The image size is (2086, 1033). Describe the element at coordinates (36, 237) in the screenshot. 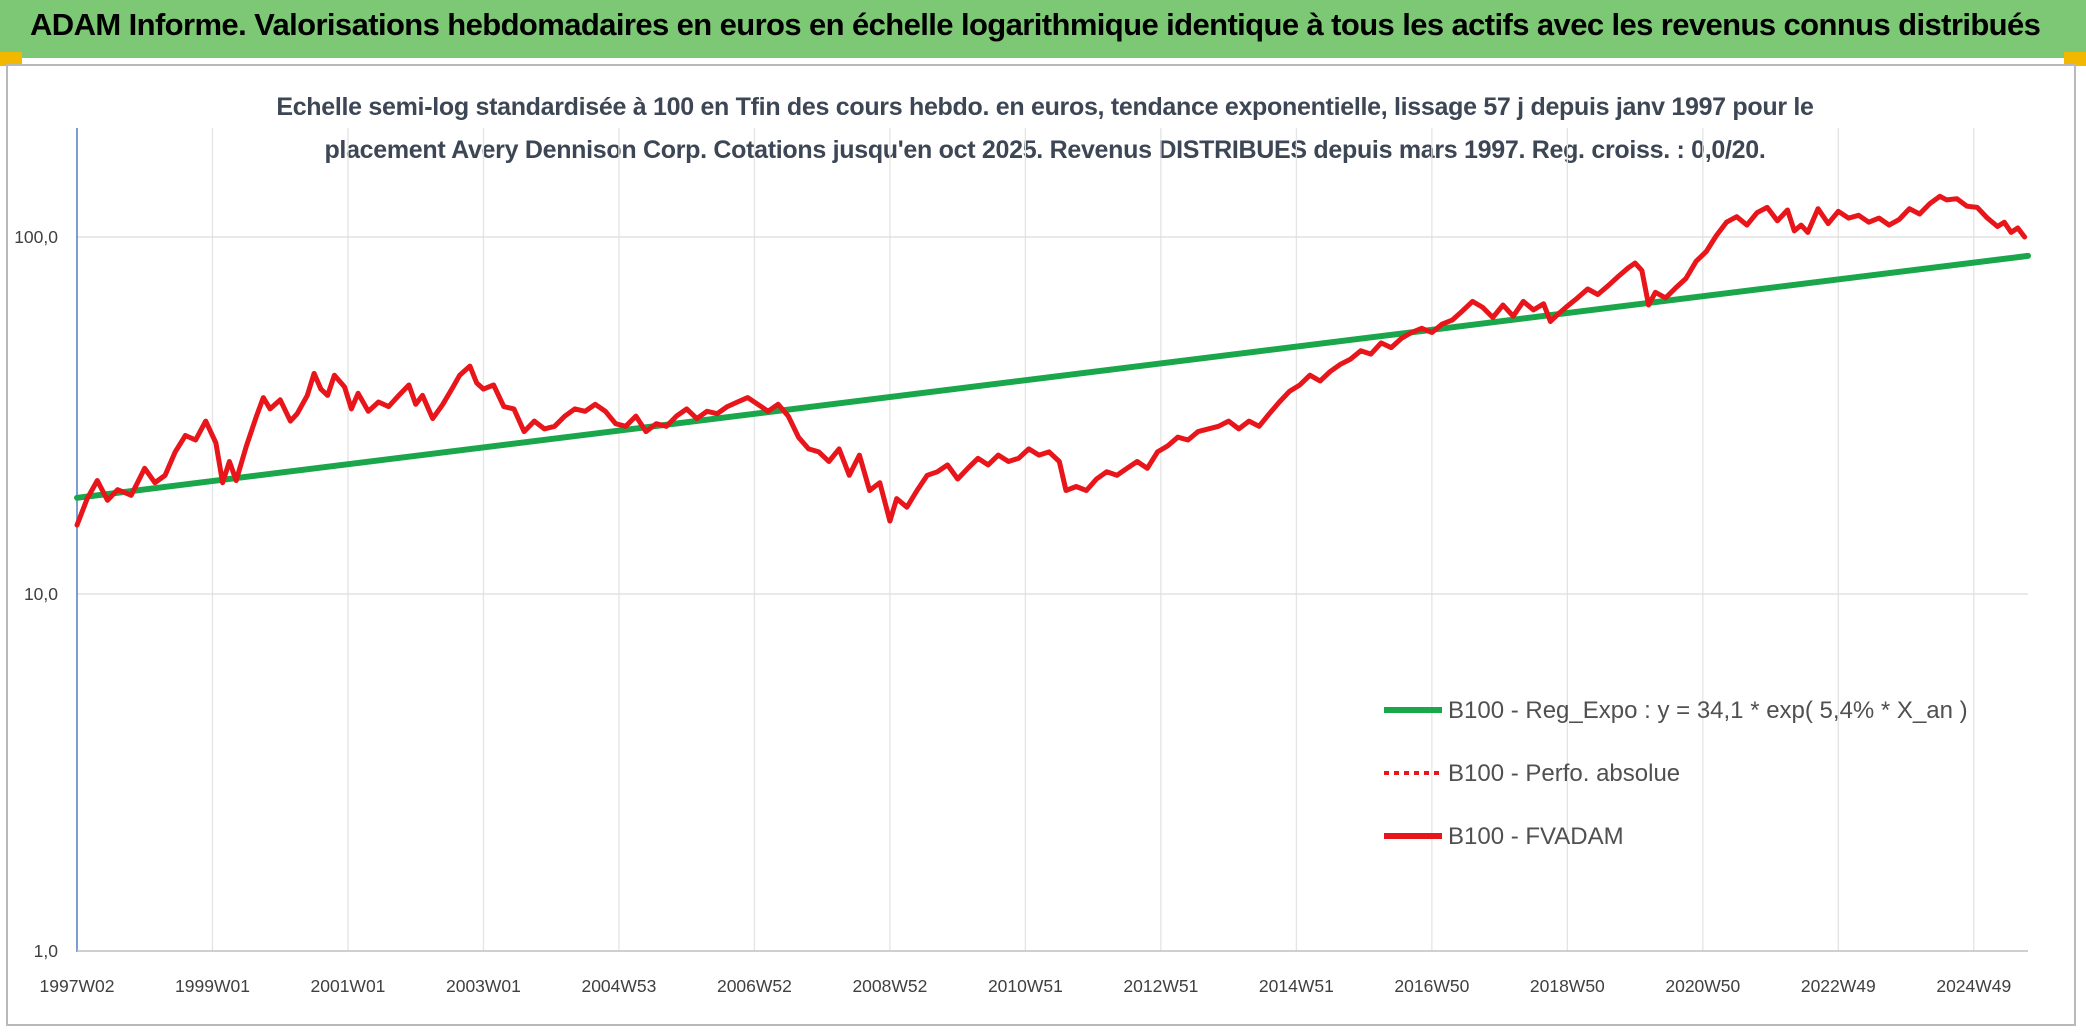

I see `y-tick-label: 100,0` at that location.